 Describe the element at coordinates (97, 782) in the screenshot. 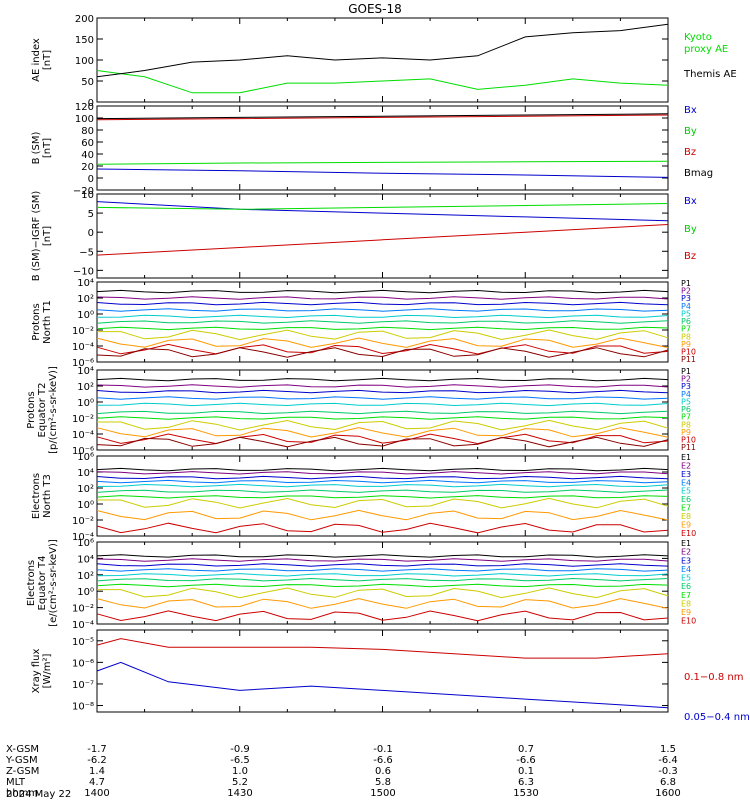

I see `ephemeris-value: 4.7` at that location.